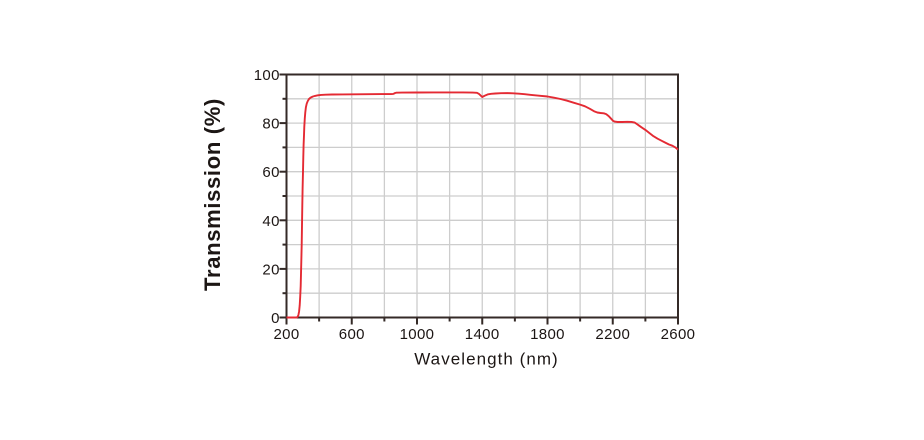 This screenshot has height=440, width=924. Describe the element at coordinates (486, 358) in the screenshot. I see `svg-text: Wavelength (nm)` at that location.